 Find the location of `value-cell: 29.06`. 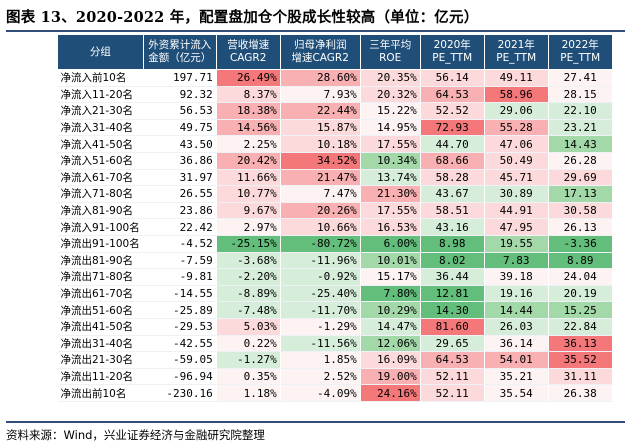

value-cell: 29.06 is located at coordinates (516, 111).